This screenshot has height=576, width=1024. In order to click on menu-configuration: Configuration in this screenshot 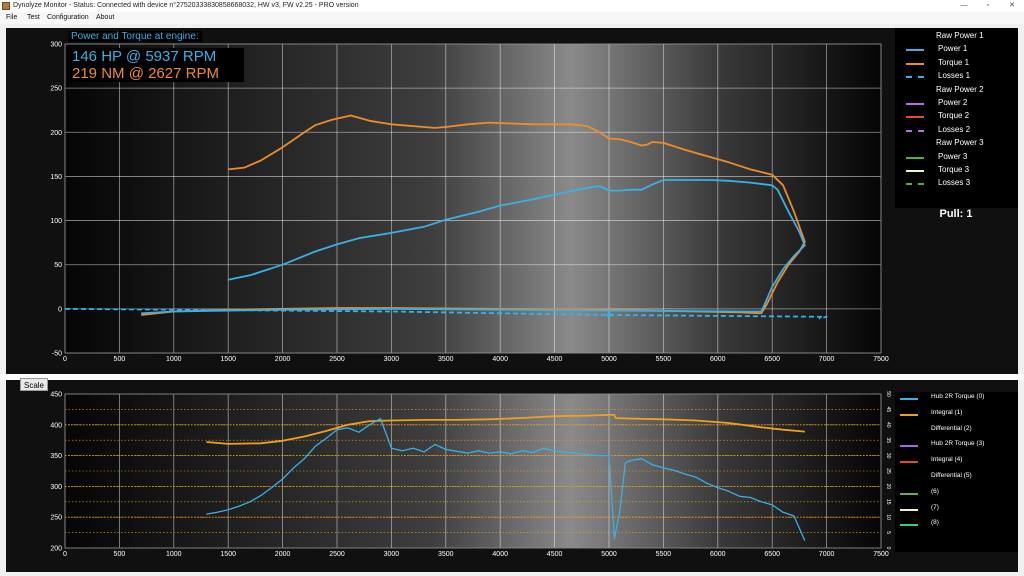, I will do `click(68, 17)`.